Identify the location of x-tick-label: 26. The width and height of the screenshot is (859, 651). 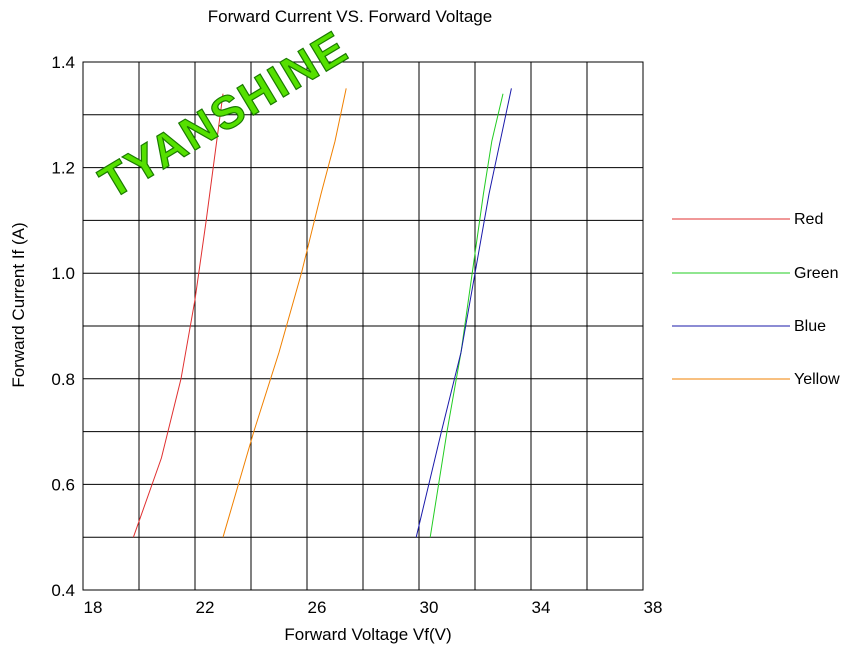
(317, 607).